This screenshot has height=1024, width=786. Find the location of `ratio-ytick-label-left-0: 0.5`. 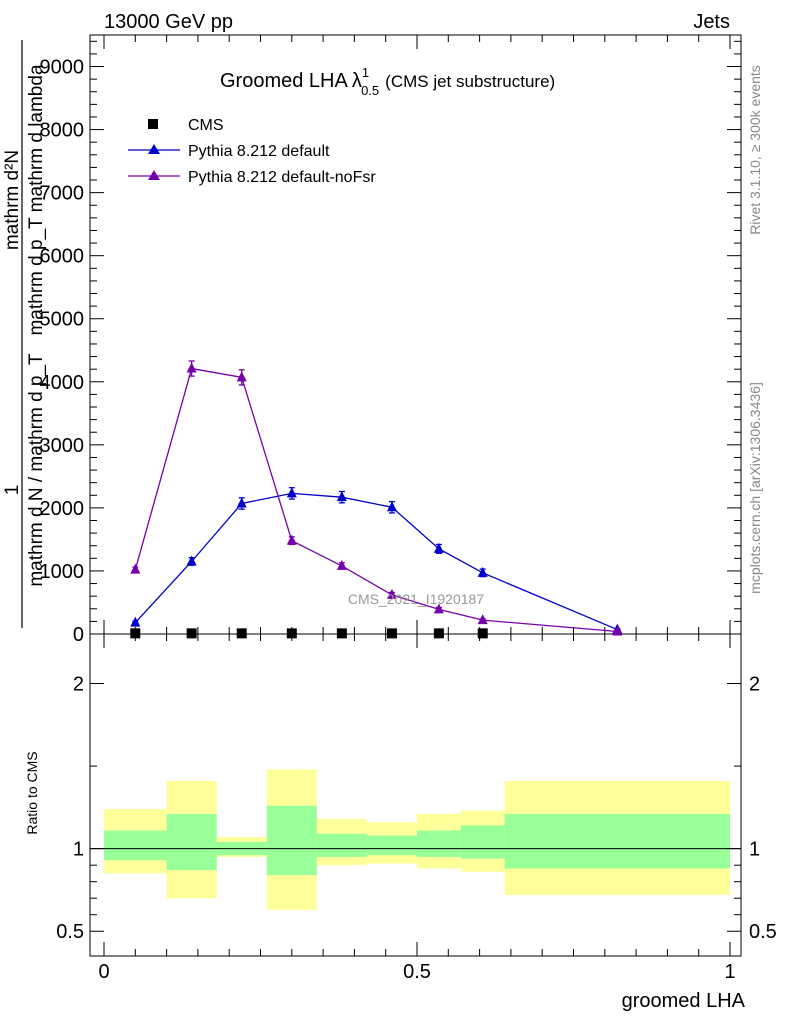

ratio-ytick-label-left-0: 0.5 is located at coordinates (70, 932).